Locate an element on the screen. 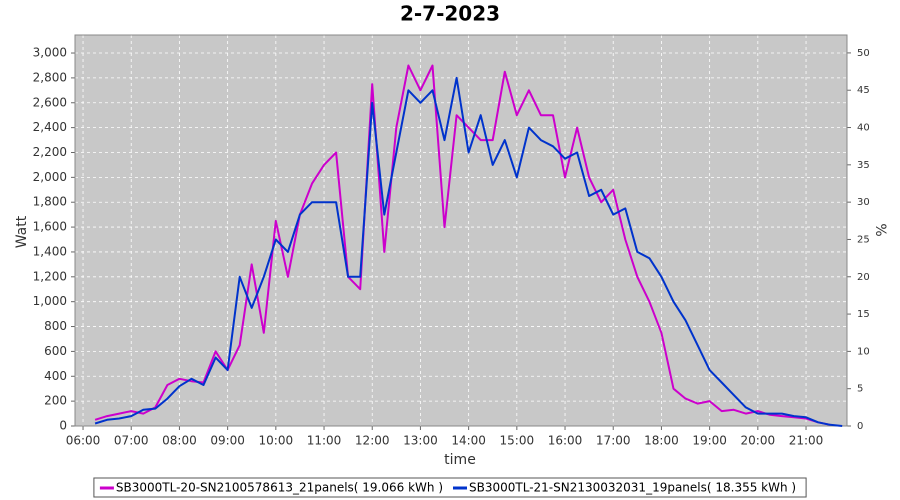 The width and height of the screenshot is (900, 500). legend-box is located at coordinates (450, 487).